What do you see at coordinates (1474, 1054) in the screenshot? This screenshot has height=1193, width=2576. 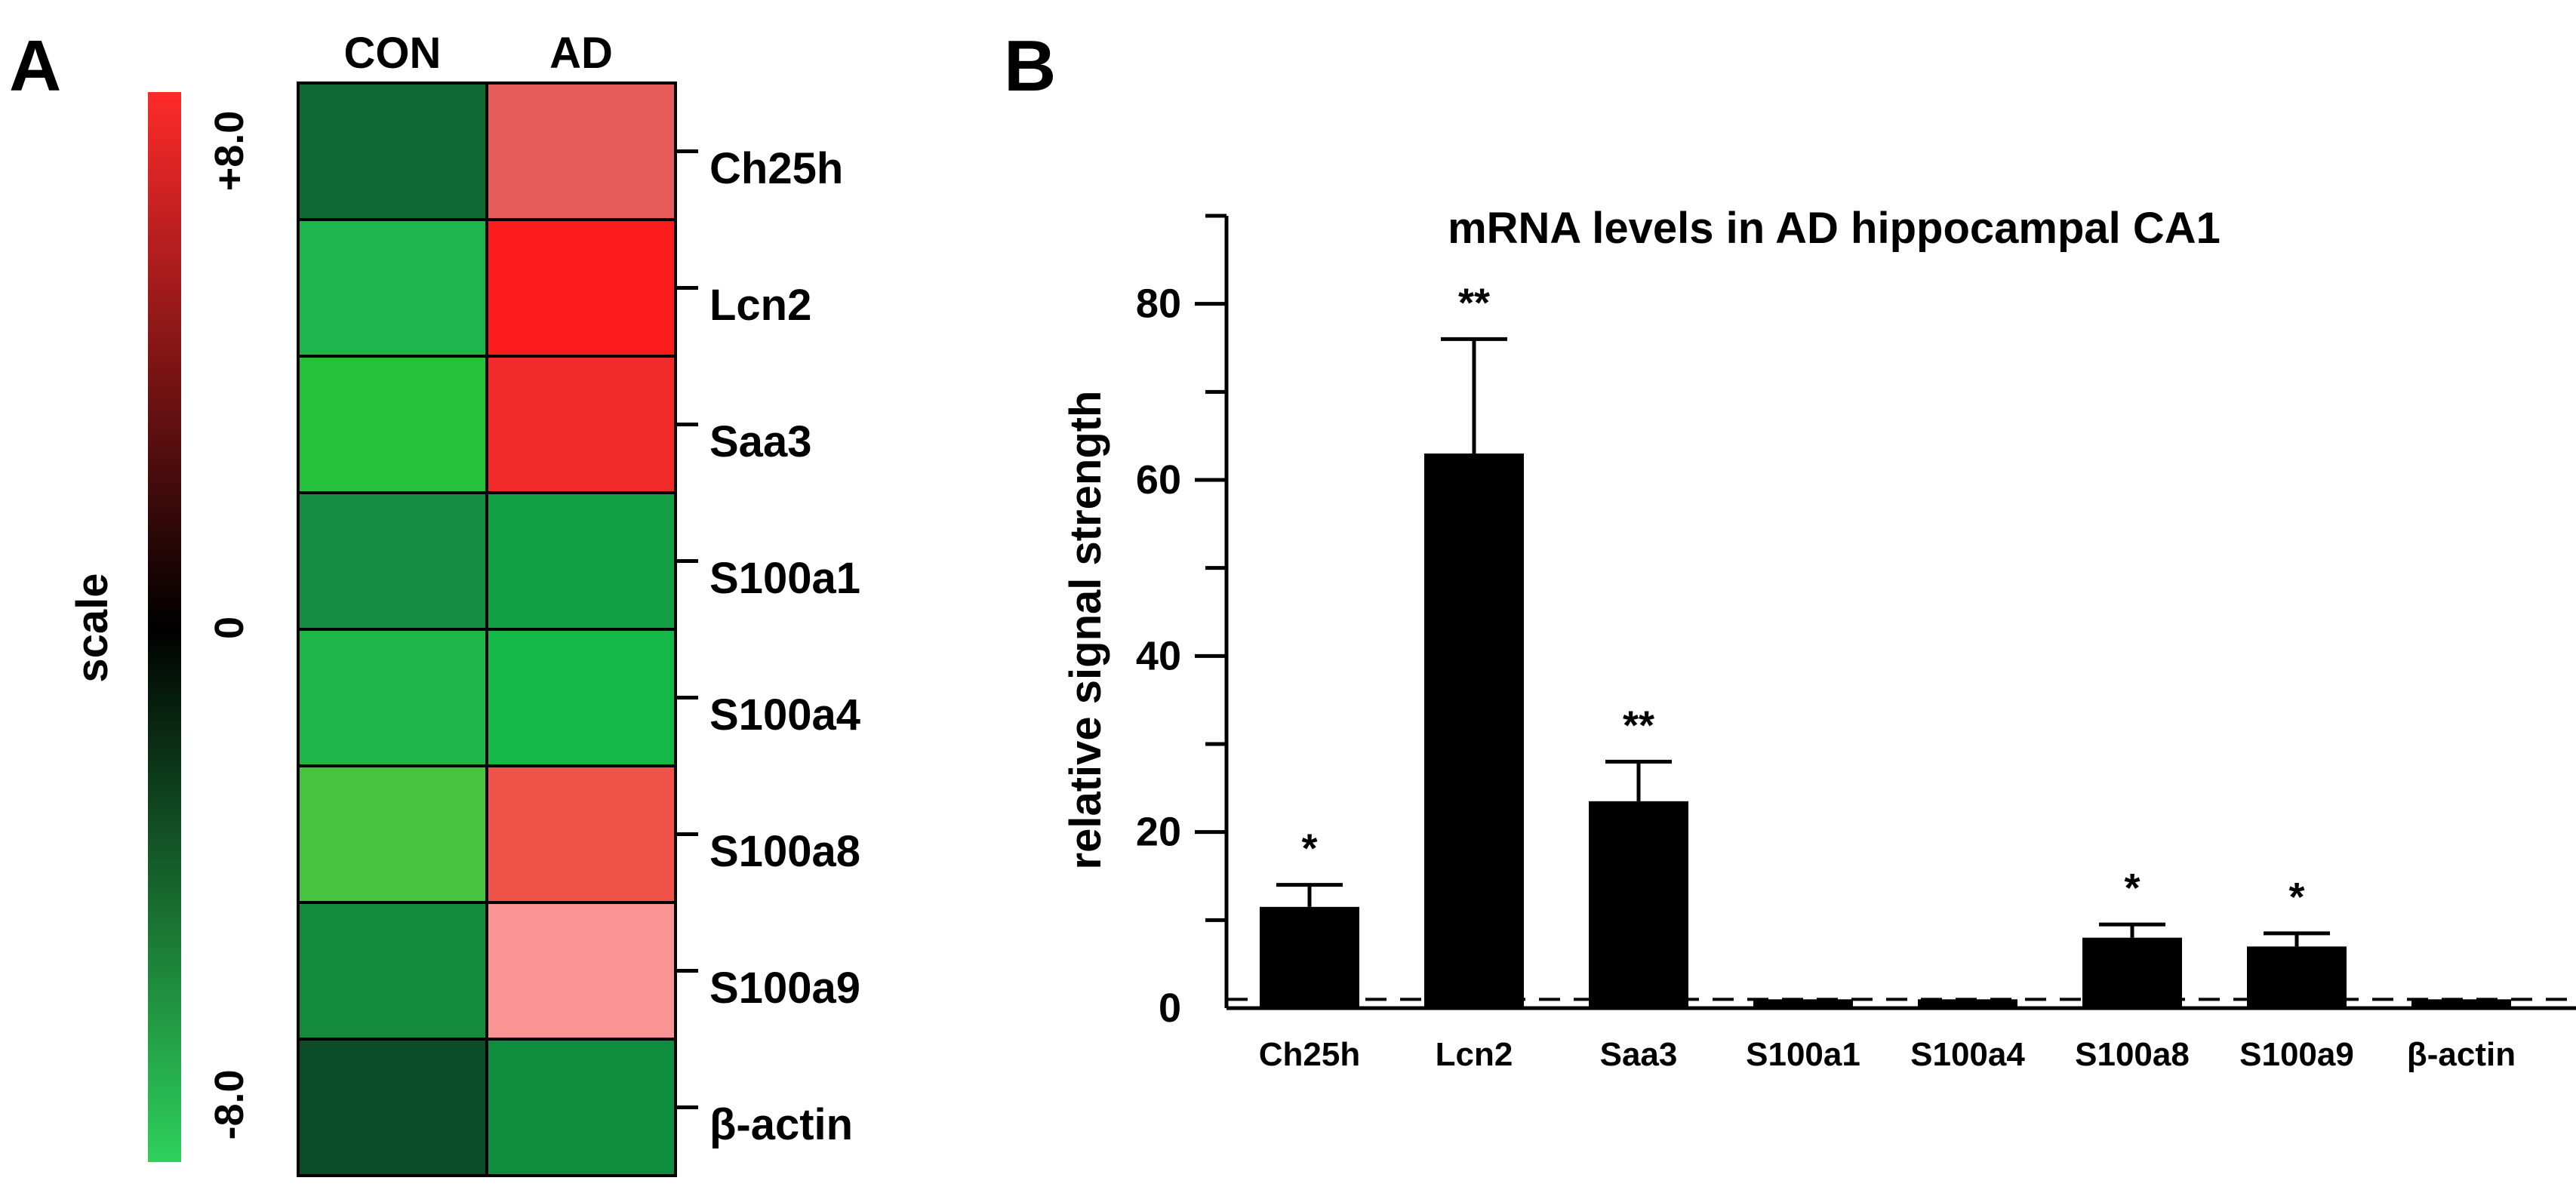 I see `x-tick-label: Lcn2` at bounding box center [1474, 1054].